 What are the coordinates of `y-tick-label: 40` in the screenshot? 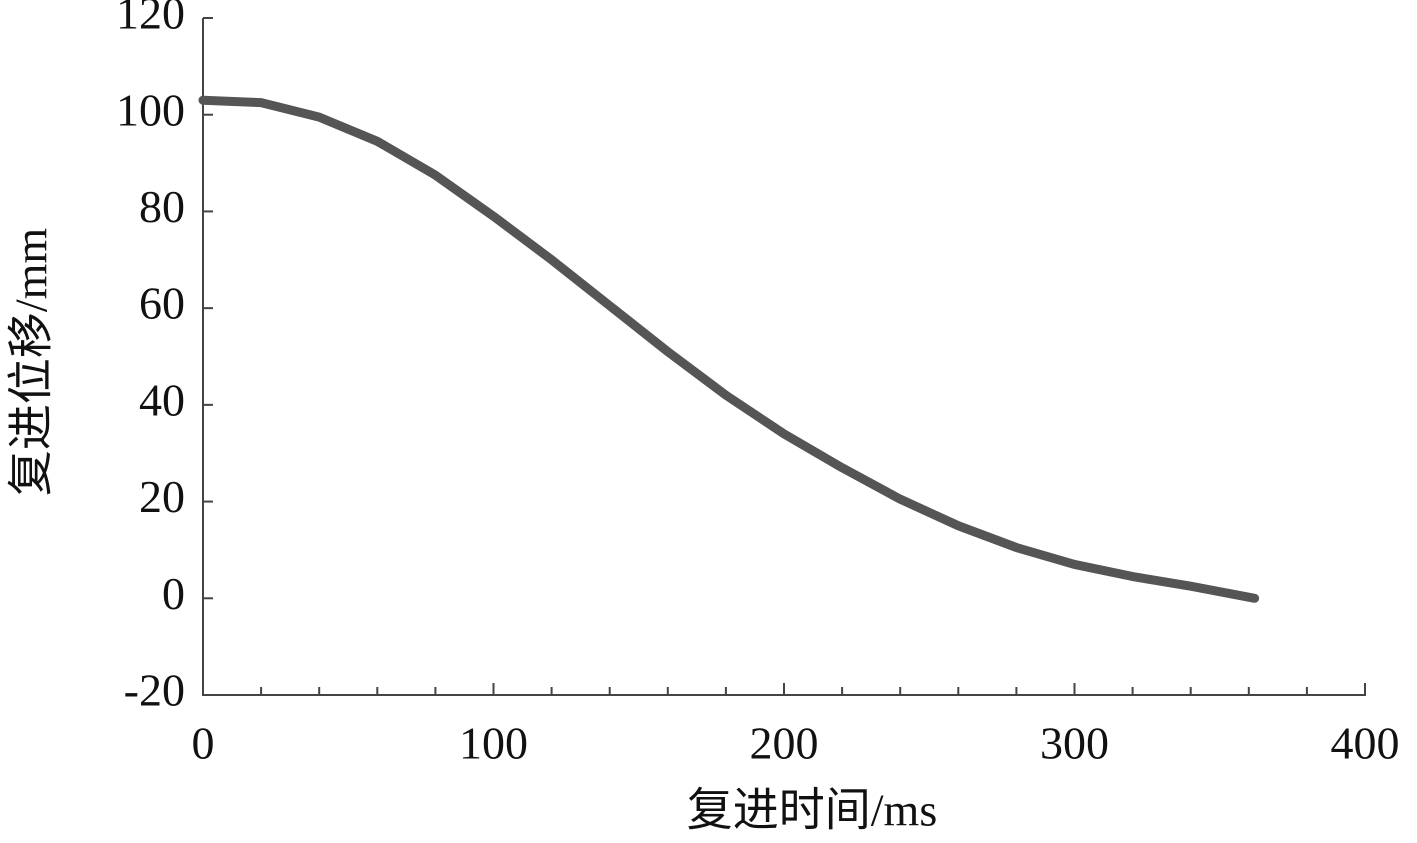 It's located at (162, 399).